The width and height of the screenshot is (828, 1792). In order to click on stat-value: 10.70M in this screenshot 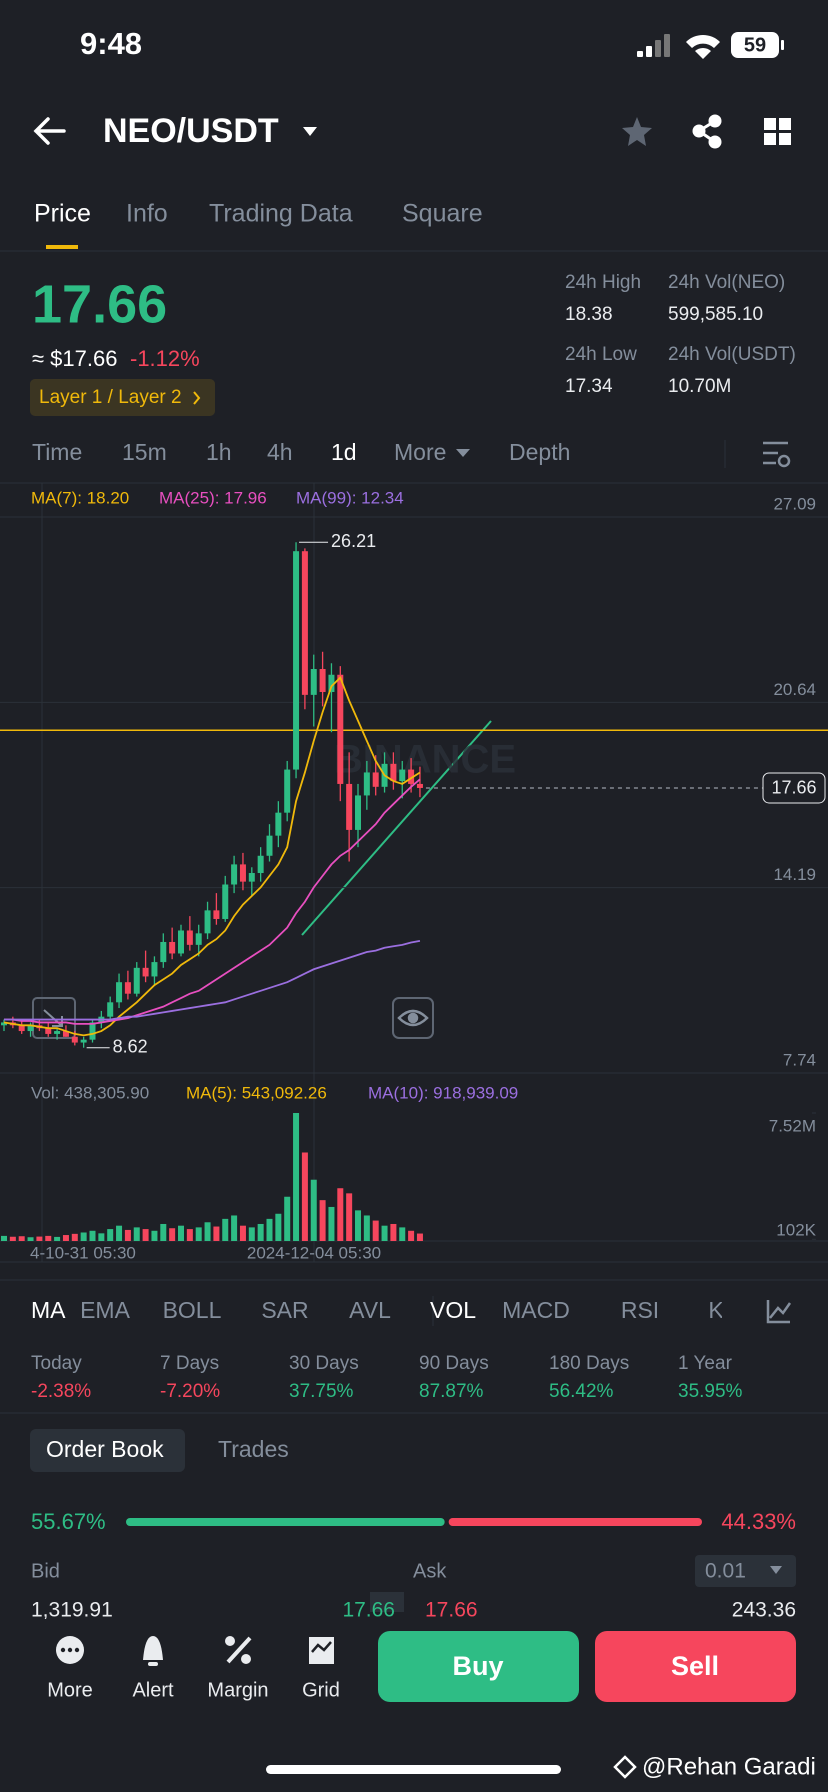, I will do `click(699, 386)`.